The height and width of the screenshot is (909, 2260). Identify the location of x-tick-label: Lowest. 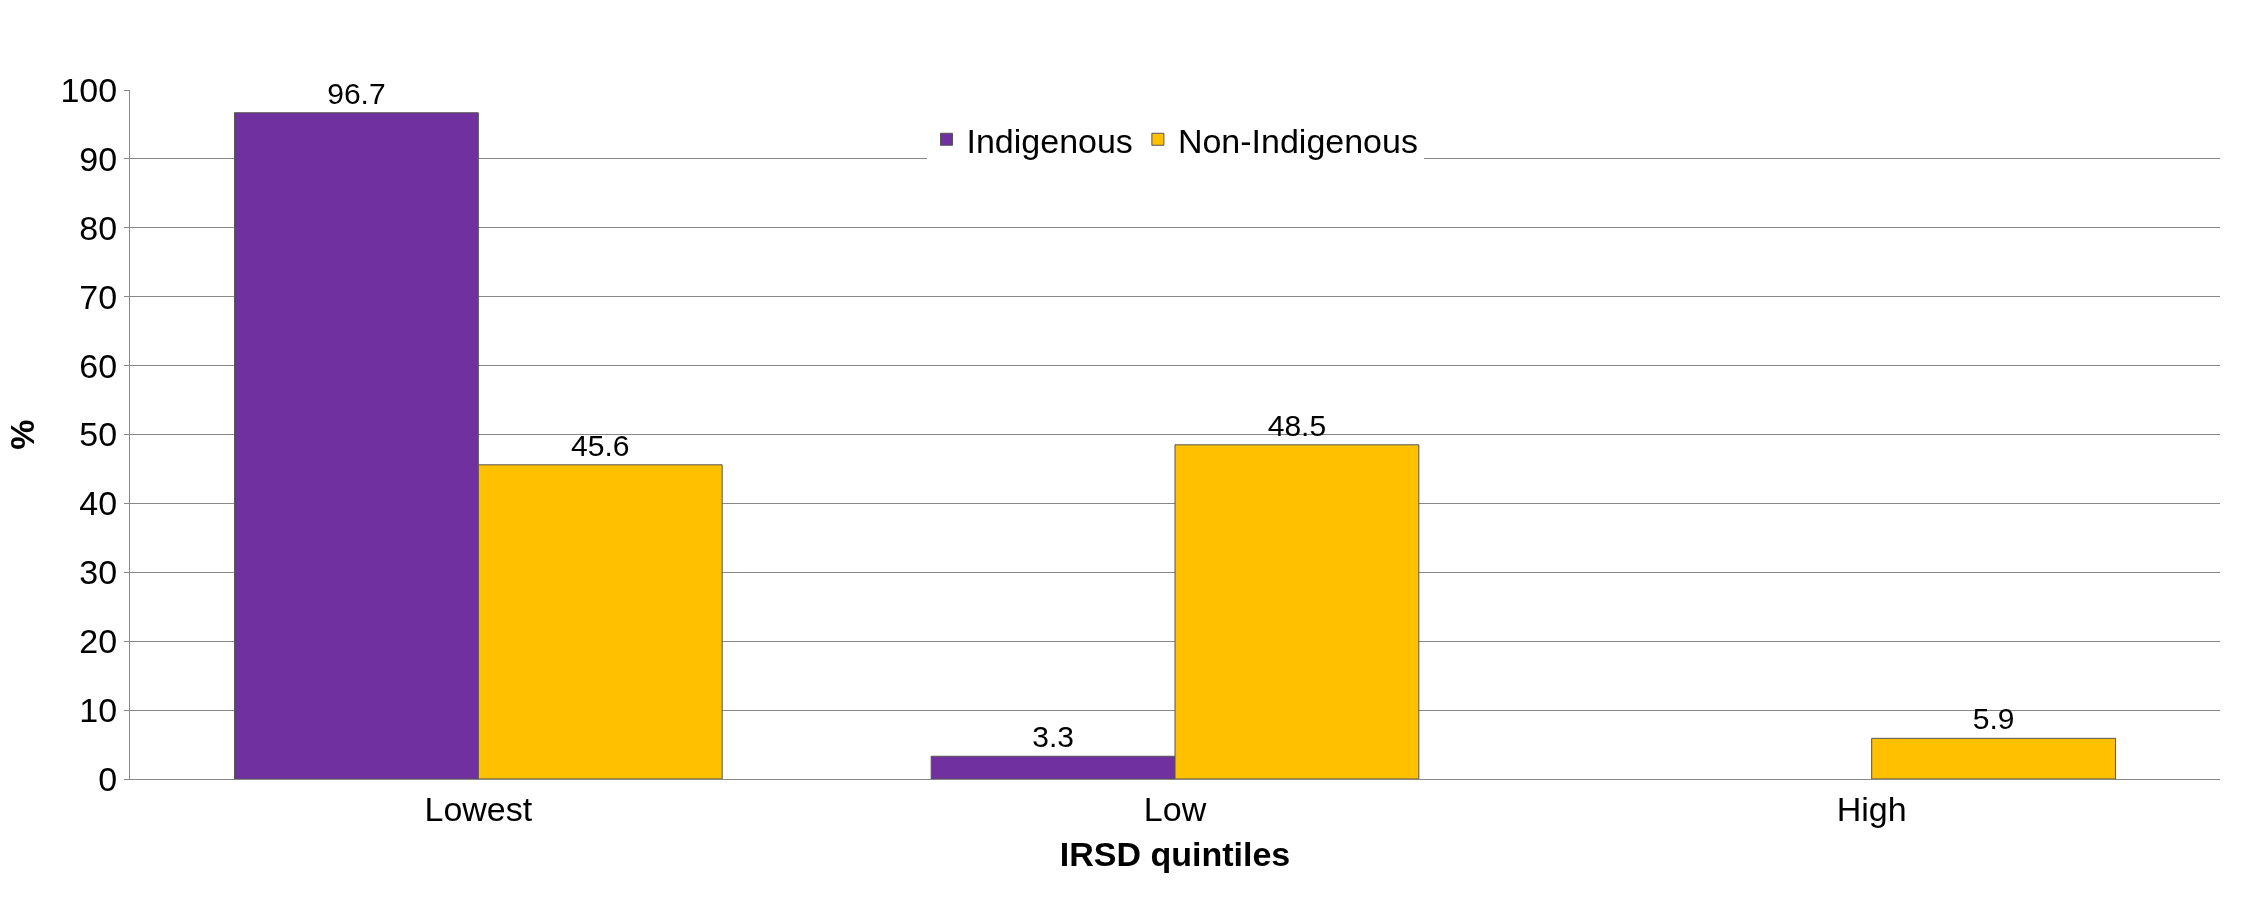
(478, 808).